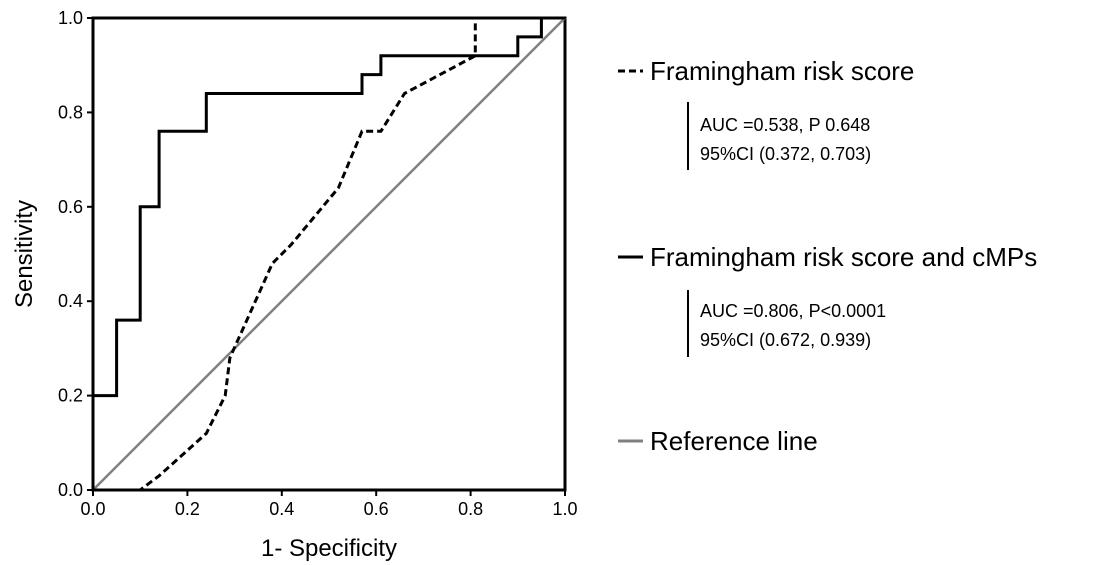  I want to click on y-tick-label: 0.2, so click(70, 396).